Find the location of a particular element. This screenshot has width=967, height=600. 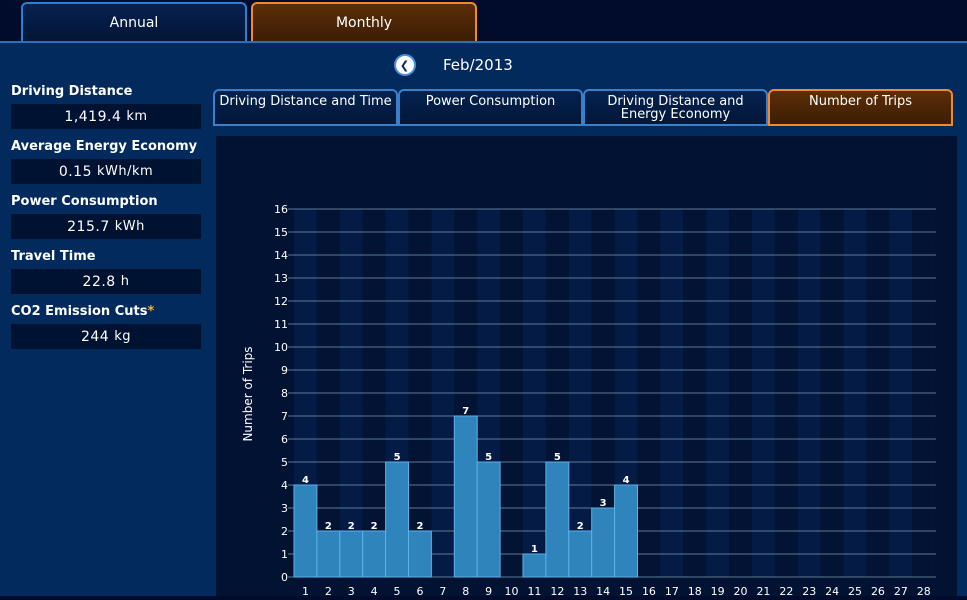

y-tick-label: 10 is located at coordinates (281, 347).